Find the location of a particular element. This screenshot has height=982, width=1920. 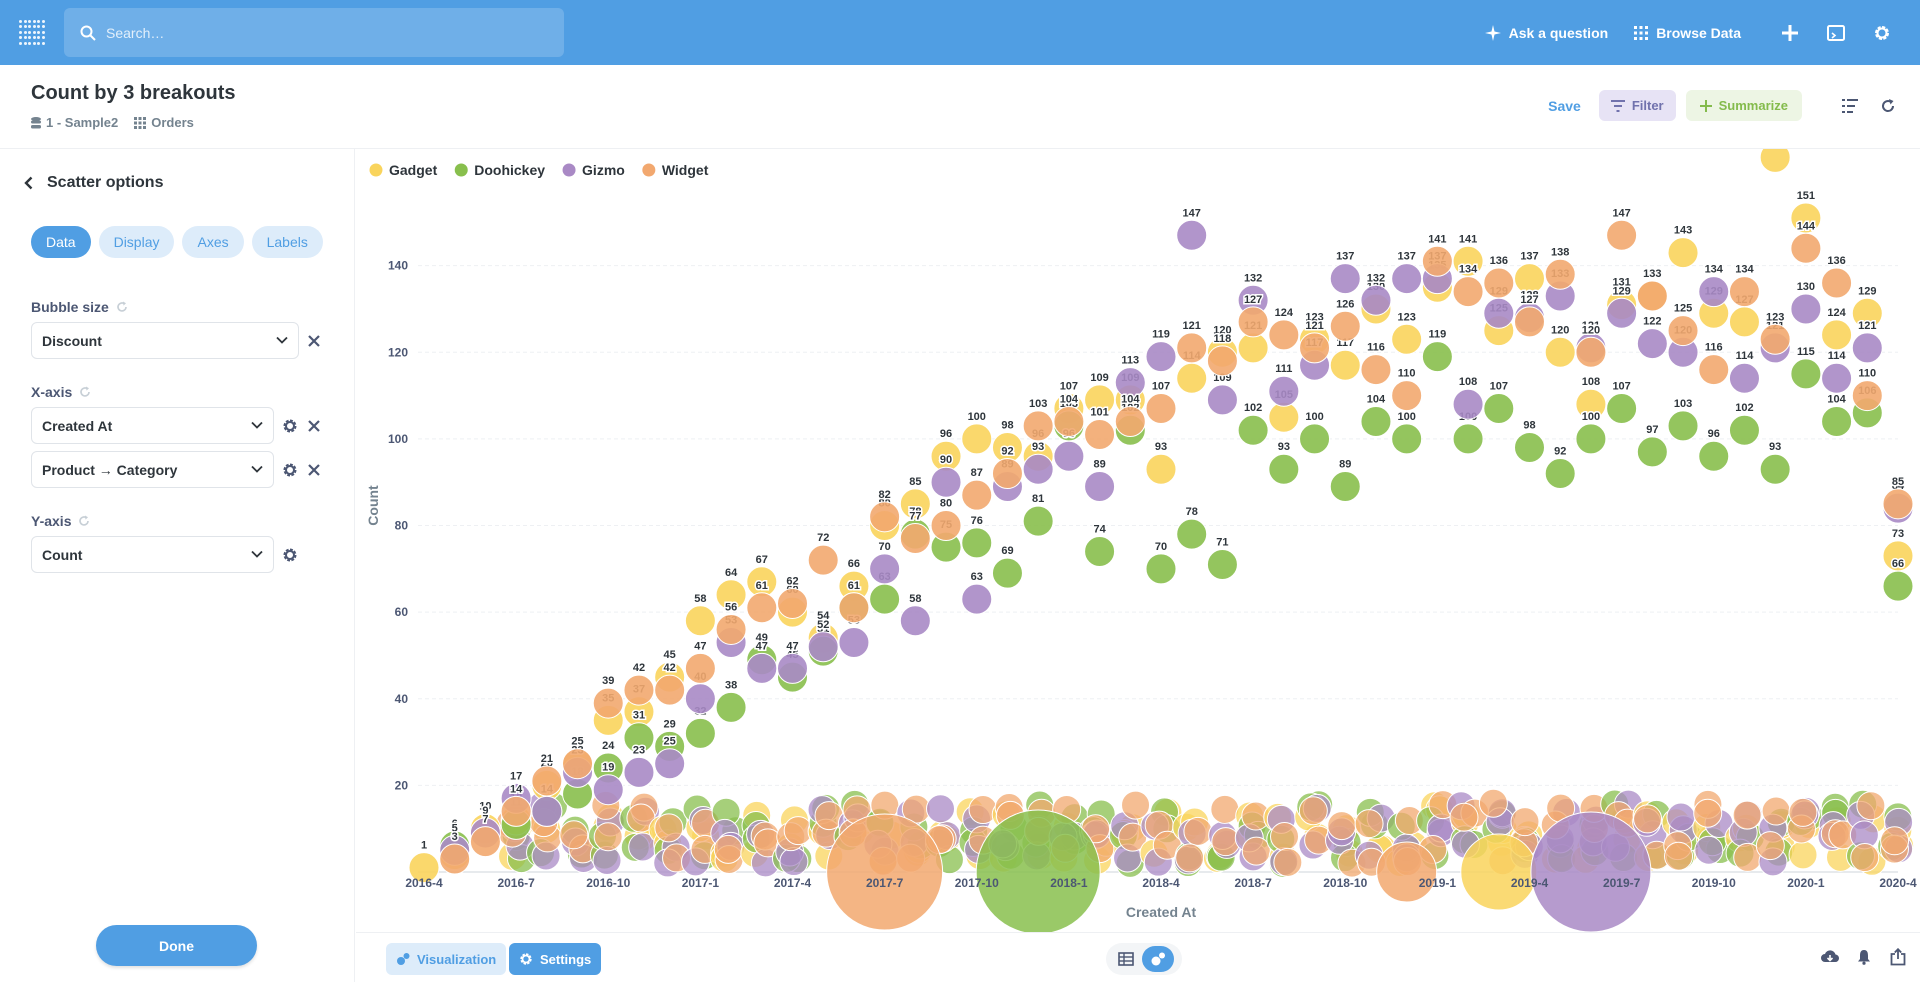

data-label: 45 is located at coordinates (670, 655).